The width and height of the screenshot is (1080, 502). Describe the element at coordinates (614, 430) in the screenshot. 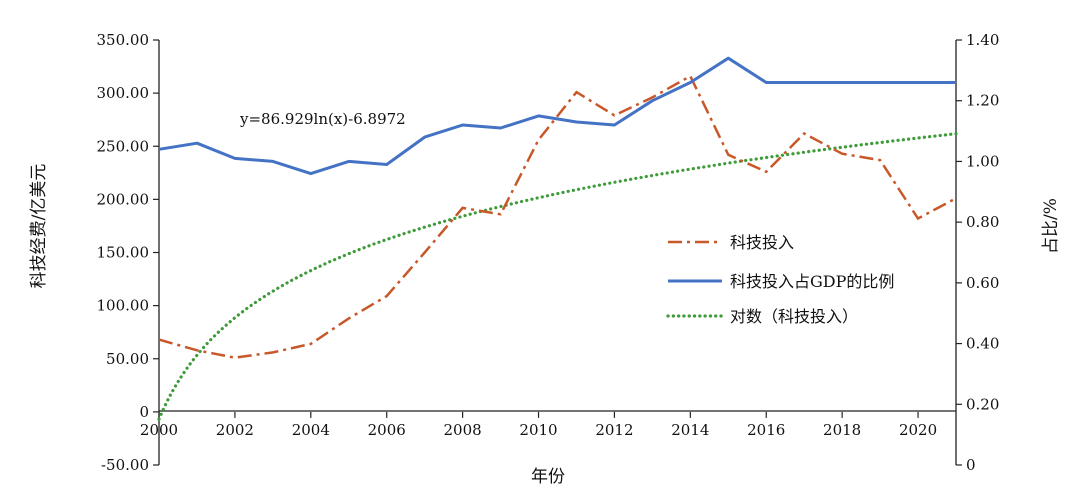

I see `x-tick-label-6: 2012` at that location.